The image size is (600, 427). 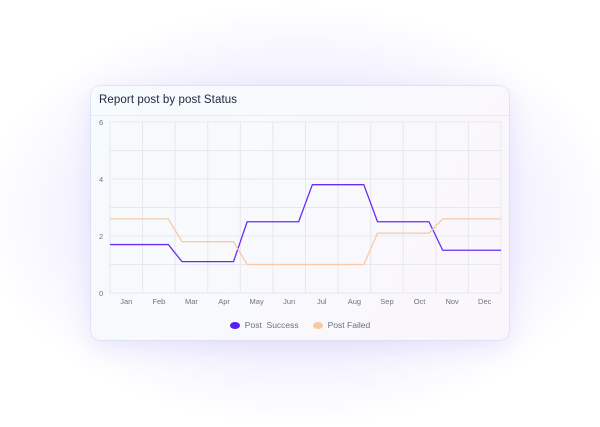 What do you see at coordinates (289, 301) in the screenshot?
I see `x-tick-label: Jun` at bounding box center [289, 301].